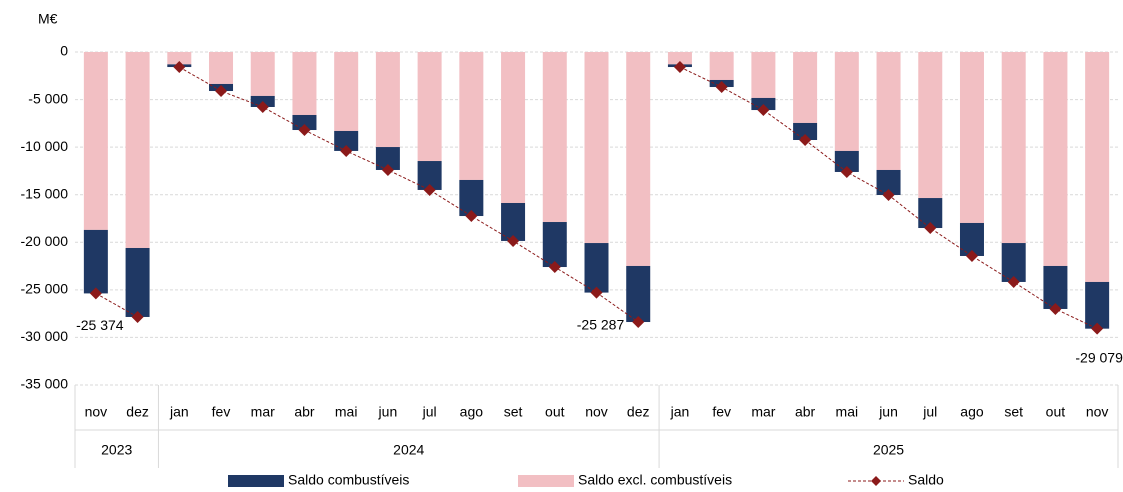  I want to click on y-tick-label: 0, so click(64, 51).